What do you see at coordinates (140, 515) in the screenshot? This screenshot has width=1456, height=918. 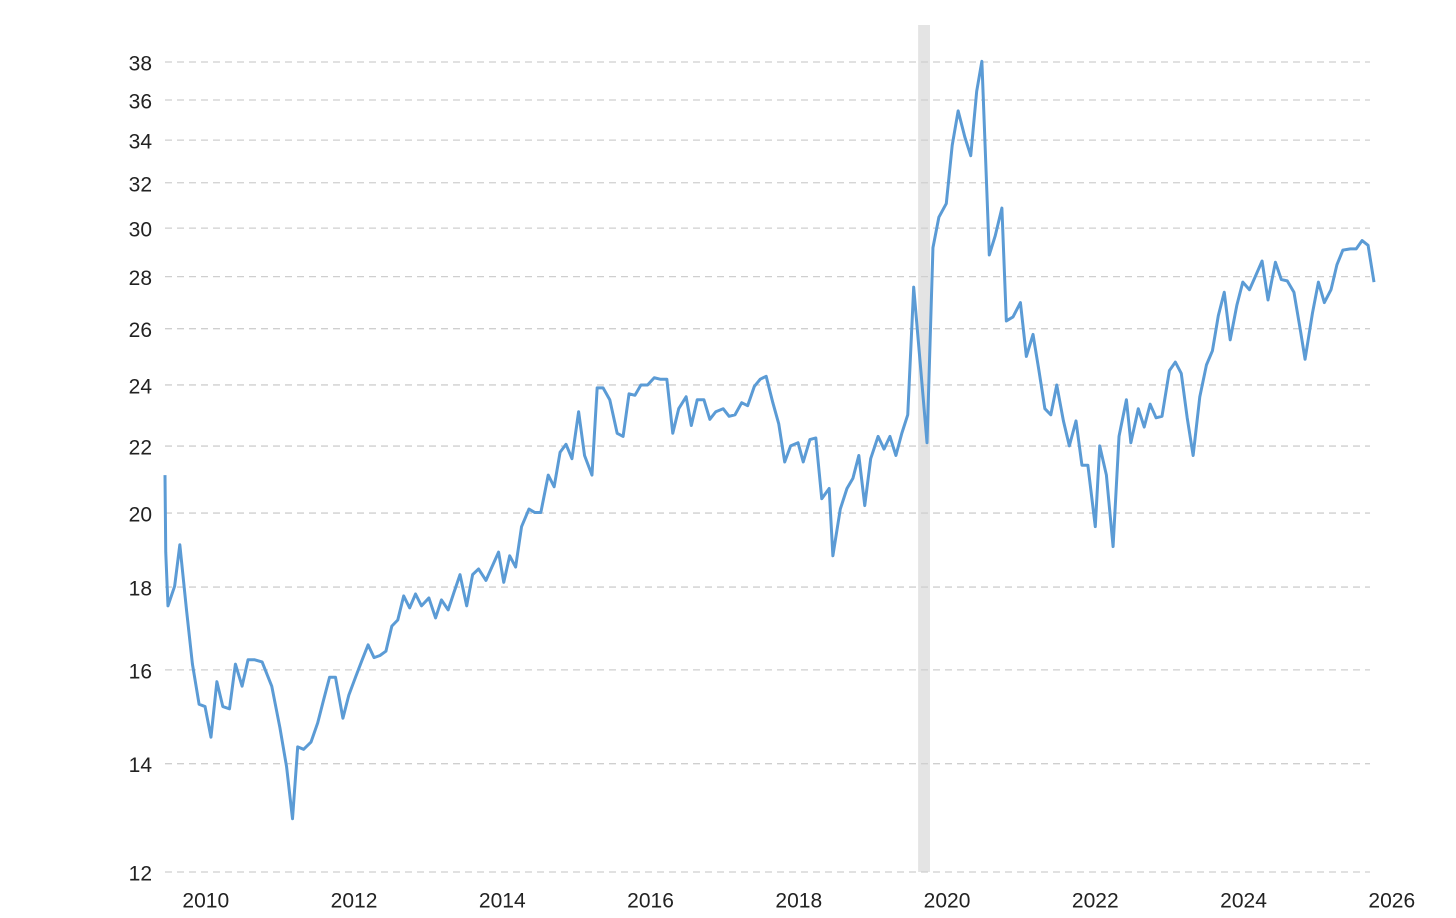 I see `y-tick-label: 20` at bounding box center [140, 515].